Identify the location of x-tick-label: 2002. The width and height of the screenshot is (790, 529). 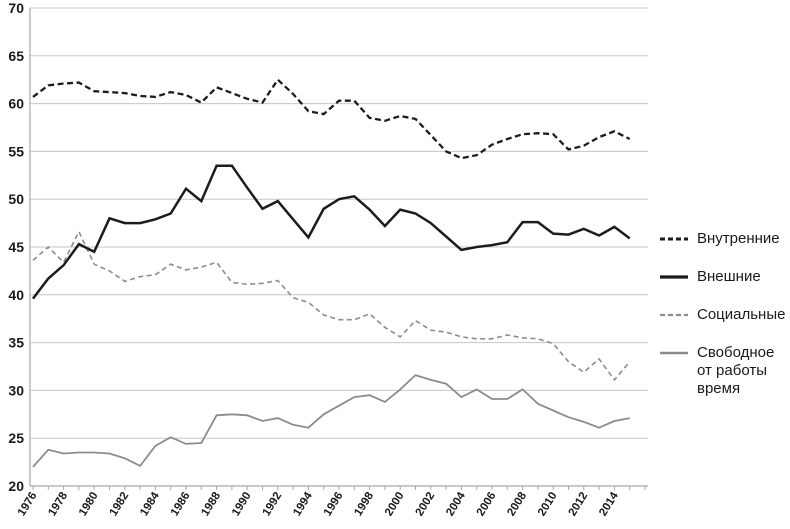
(426, 504).